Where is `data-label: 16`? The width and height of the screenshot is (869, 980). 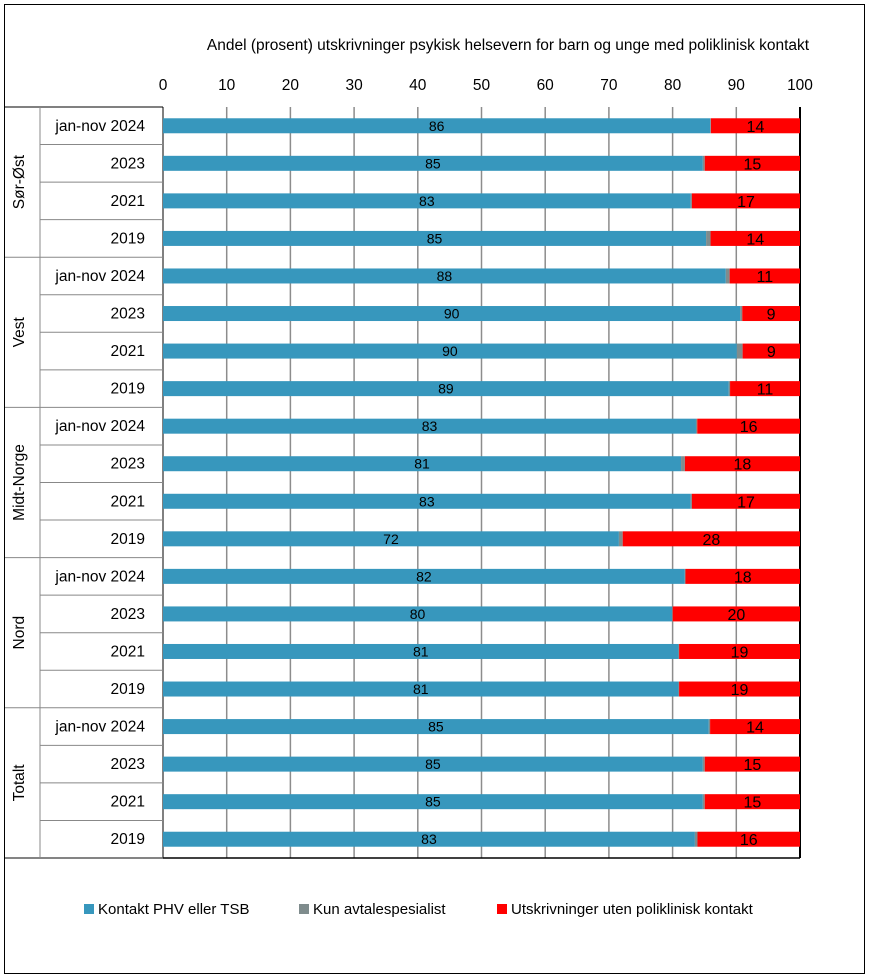
data-label: 16 is located at coordinates (749, 427).